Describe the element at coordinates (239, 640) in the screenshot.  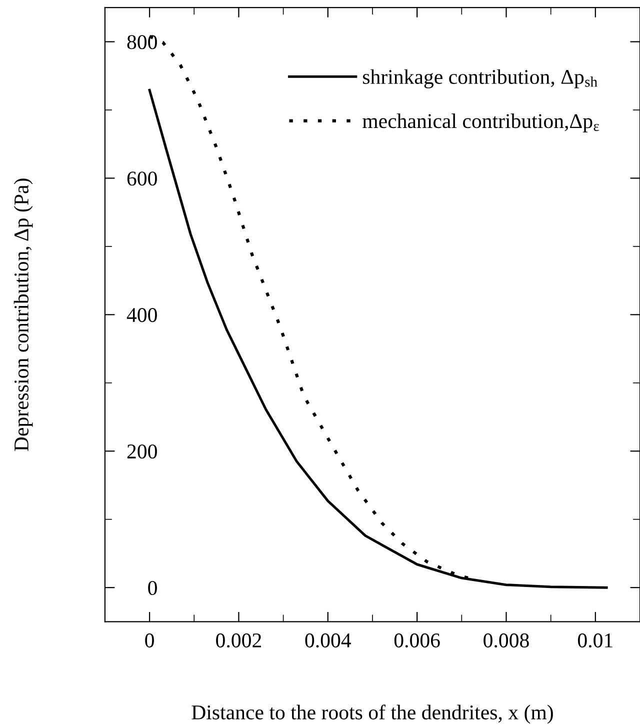
I see `x-tick-label: 0.002` at that location.